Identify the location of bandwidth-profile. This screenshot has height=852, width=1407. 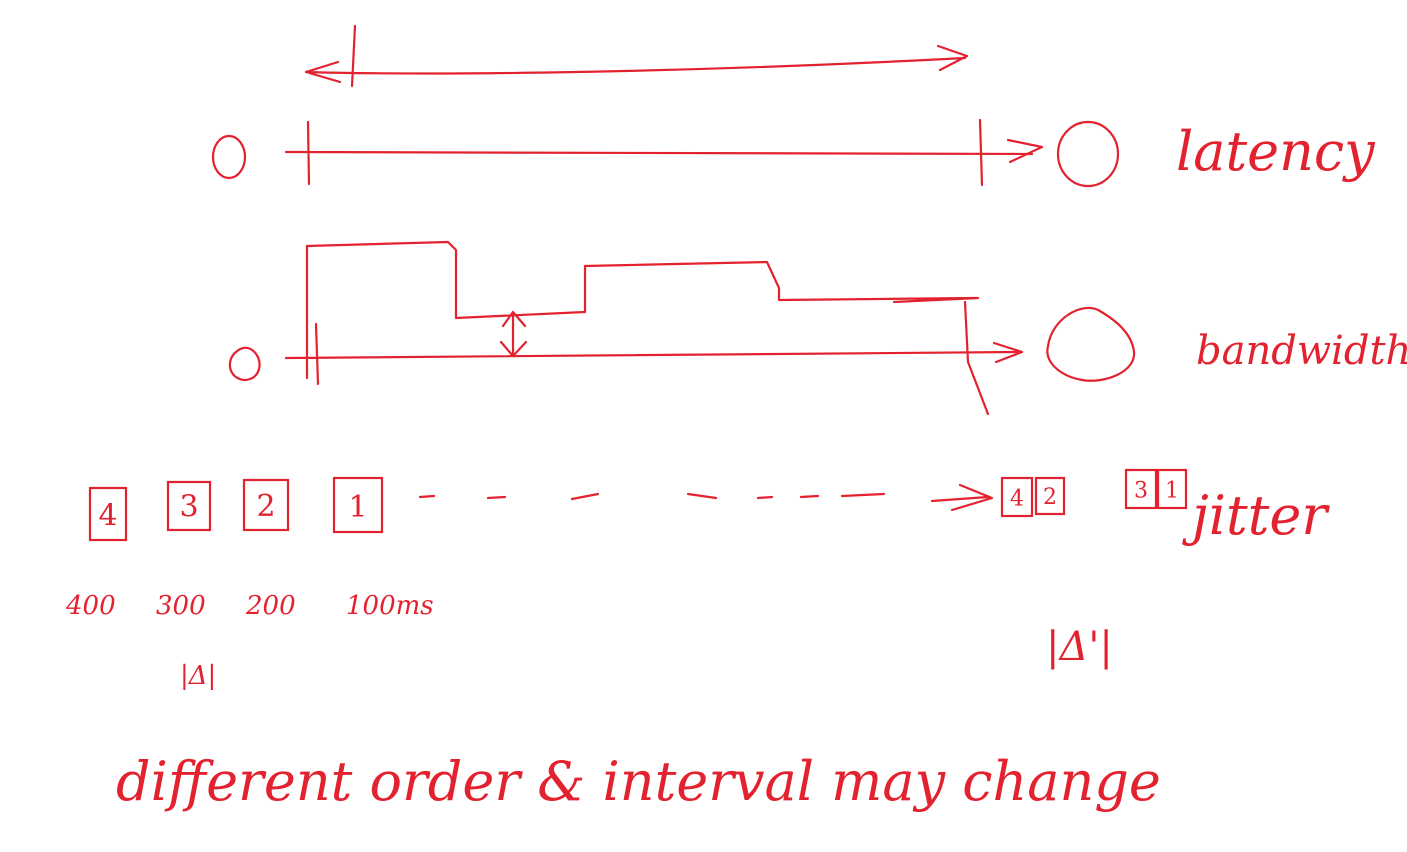
(642, 310).